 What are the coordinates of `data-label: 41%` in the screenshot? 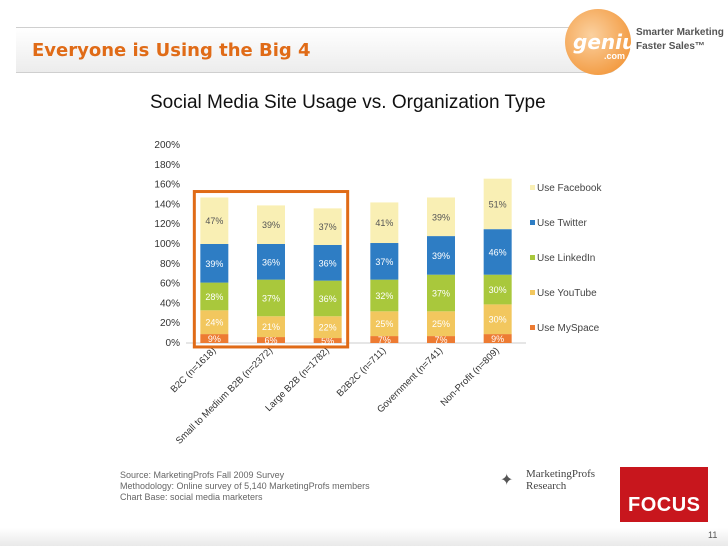 It's located at (384, 223).